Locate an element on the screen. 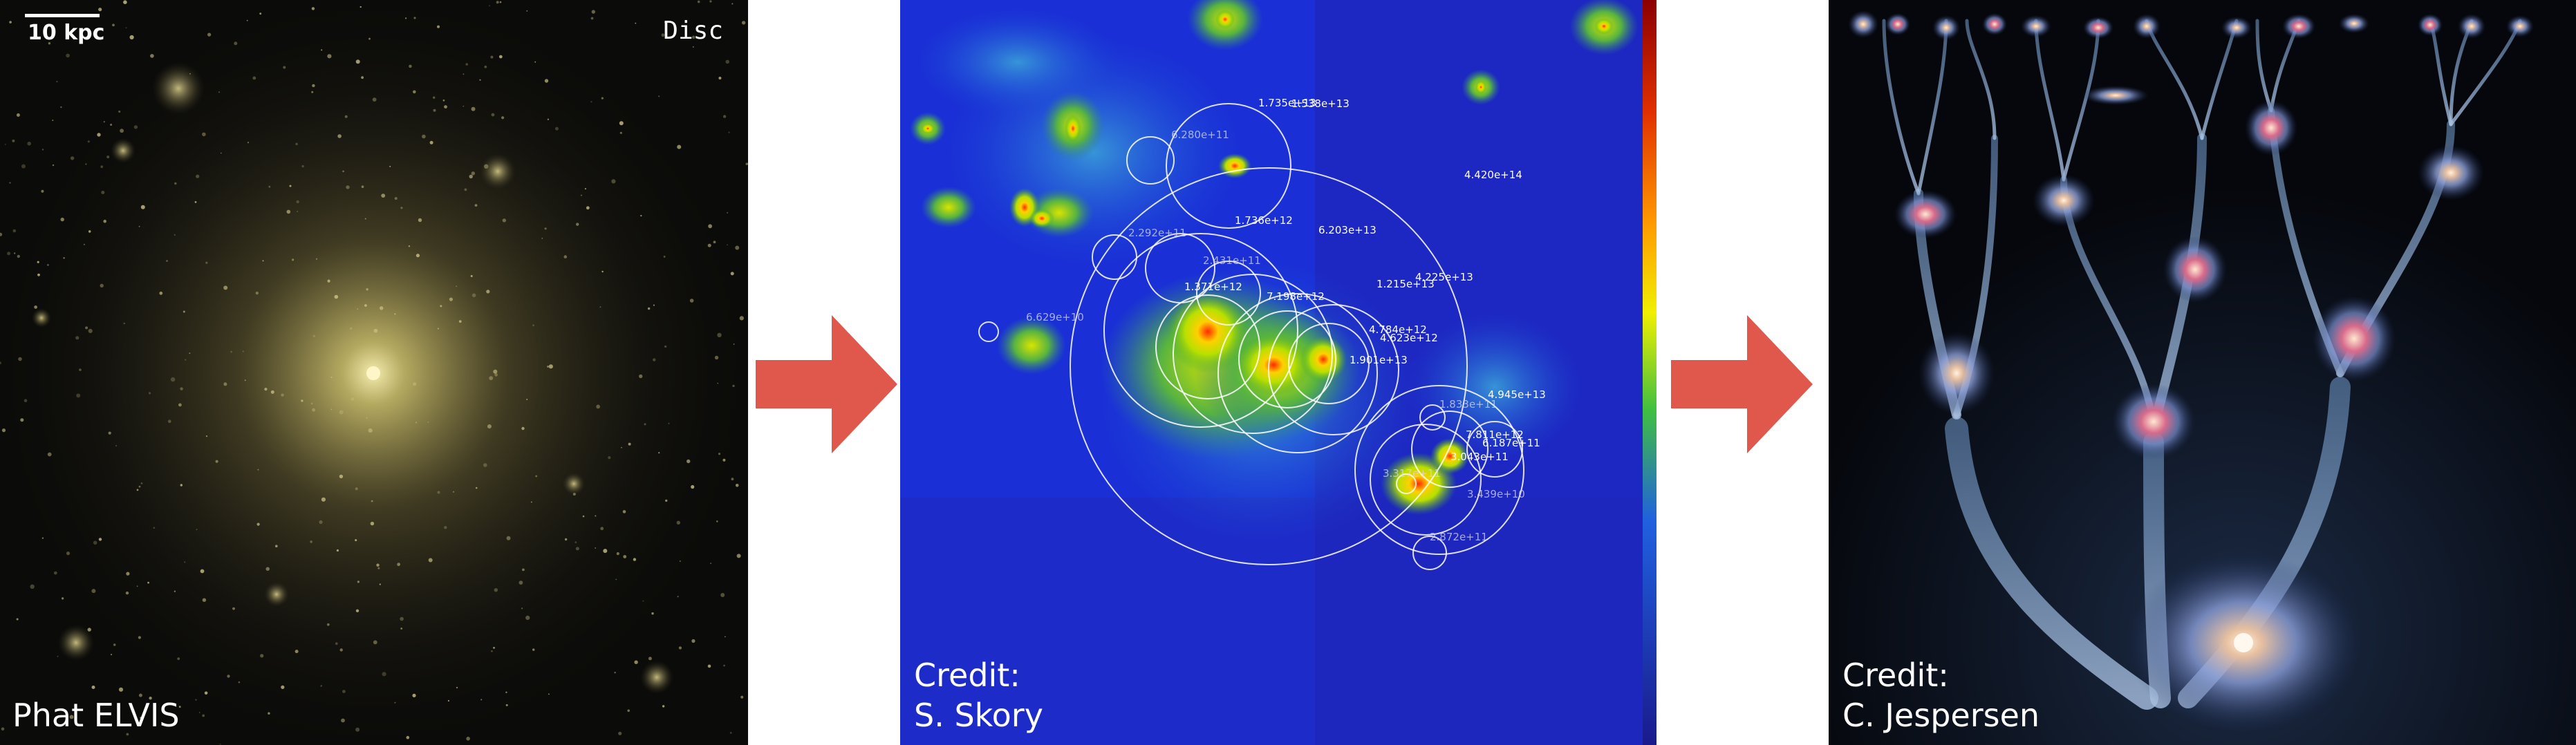  halo-mass-label: 6.187e+11 is located at coordinates (1511, 443).